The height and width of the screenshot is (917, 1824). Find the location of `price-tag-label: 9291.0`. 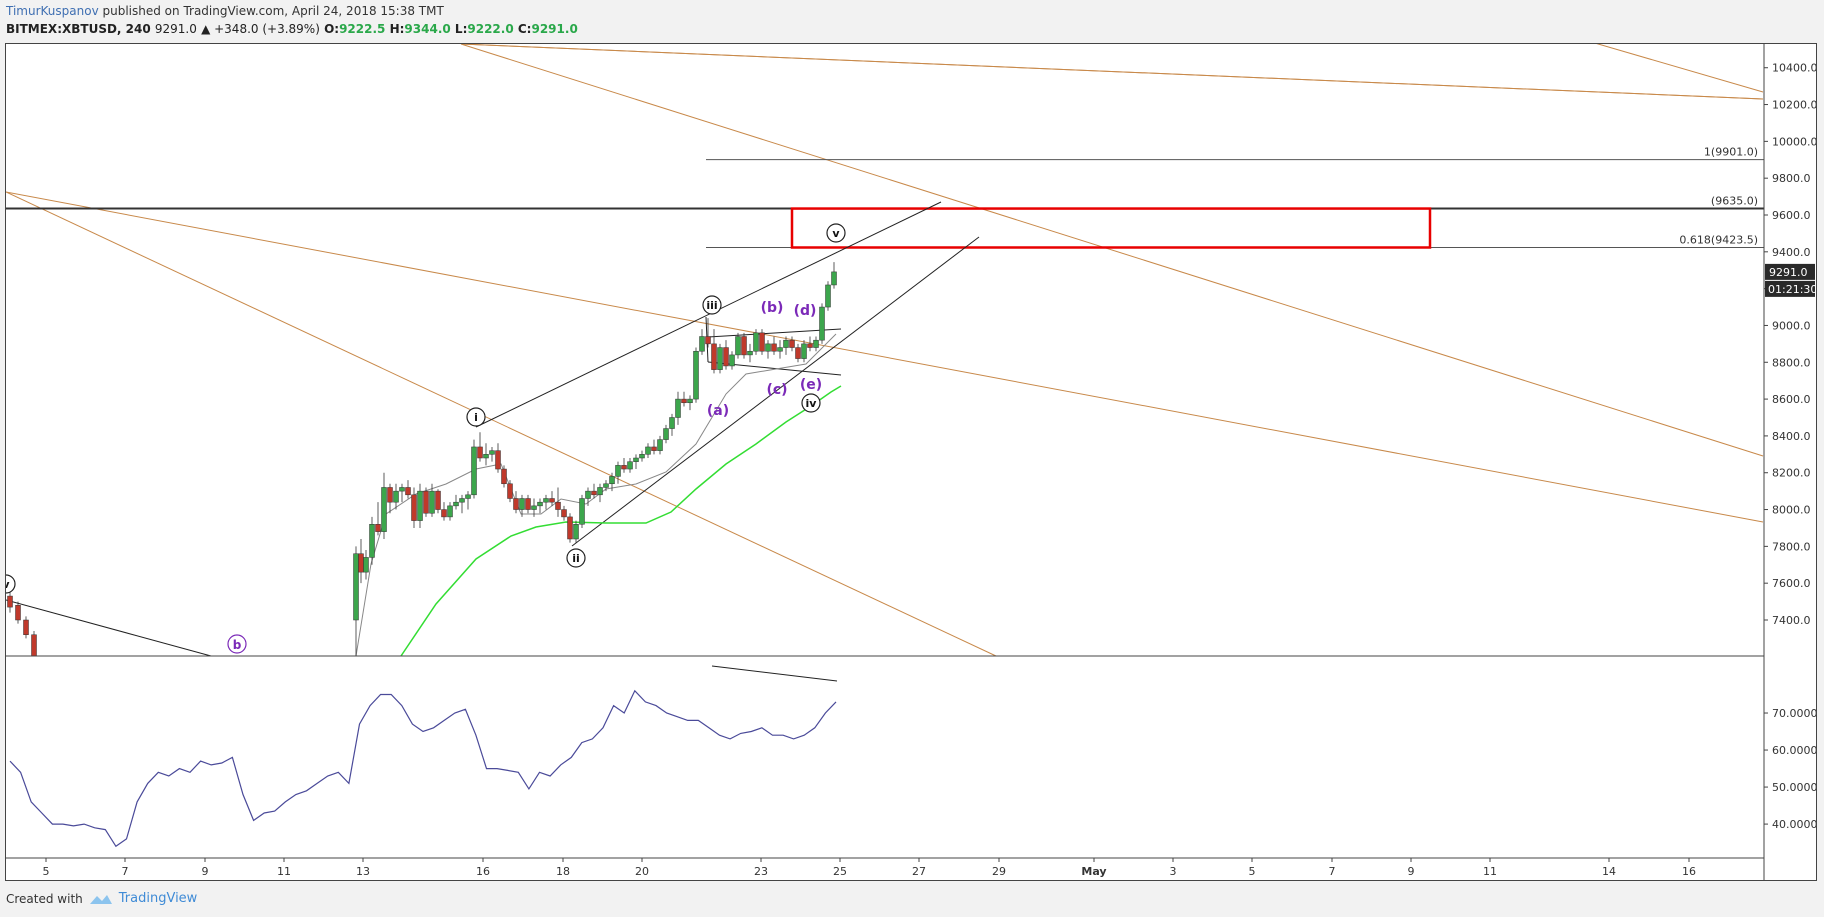

price-tag-label: 9291.0 is located at coordinates (1788, 272).